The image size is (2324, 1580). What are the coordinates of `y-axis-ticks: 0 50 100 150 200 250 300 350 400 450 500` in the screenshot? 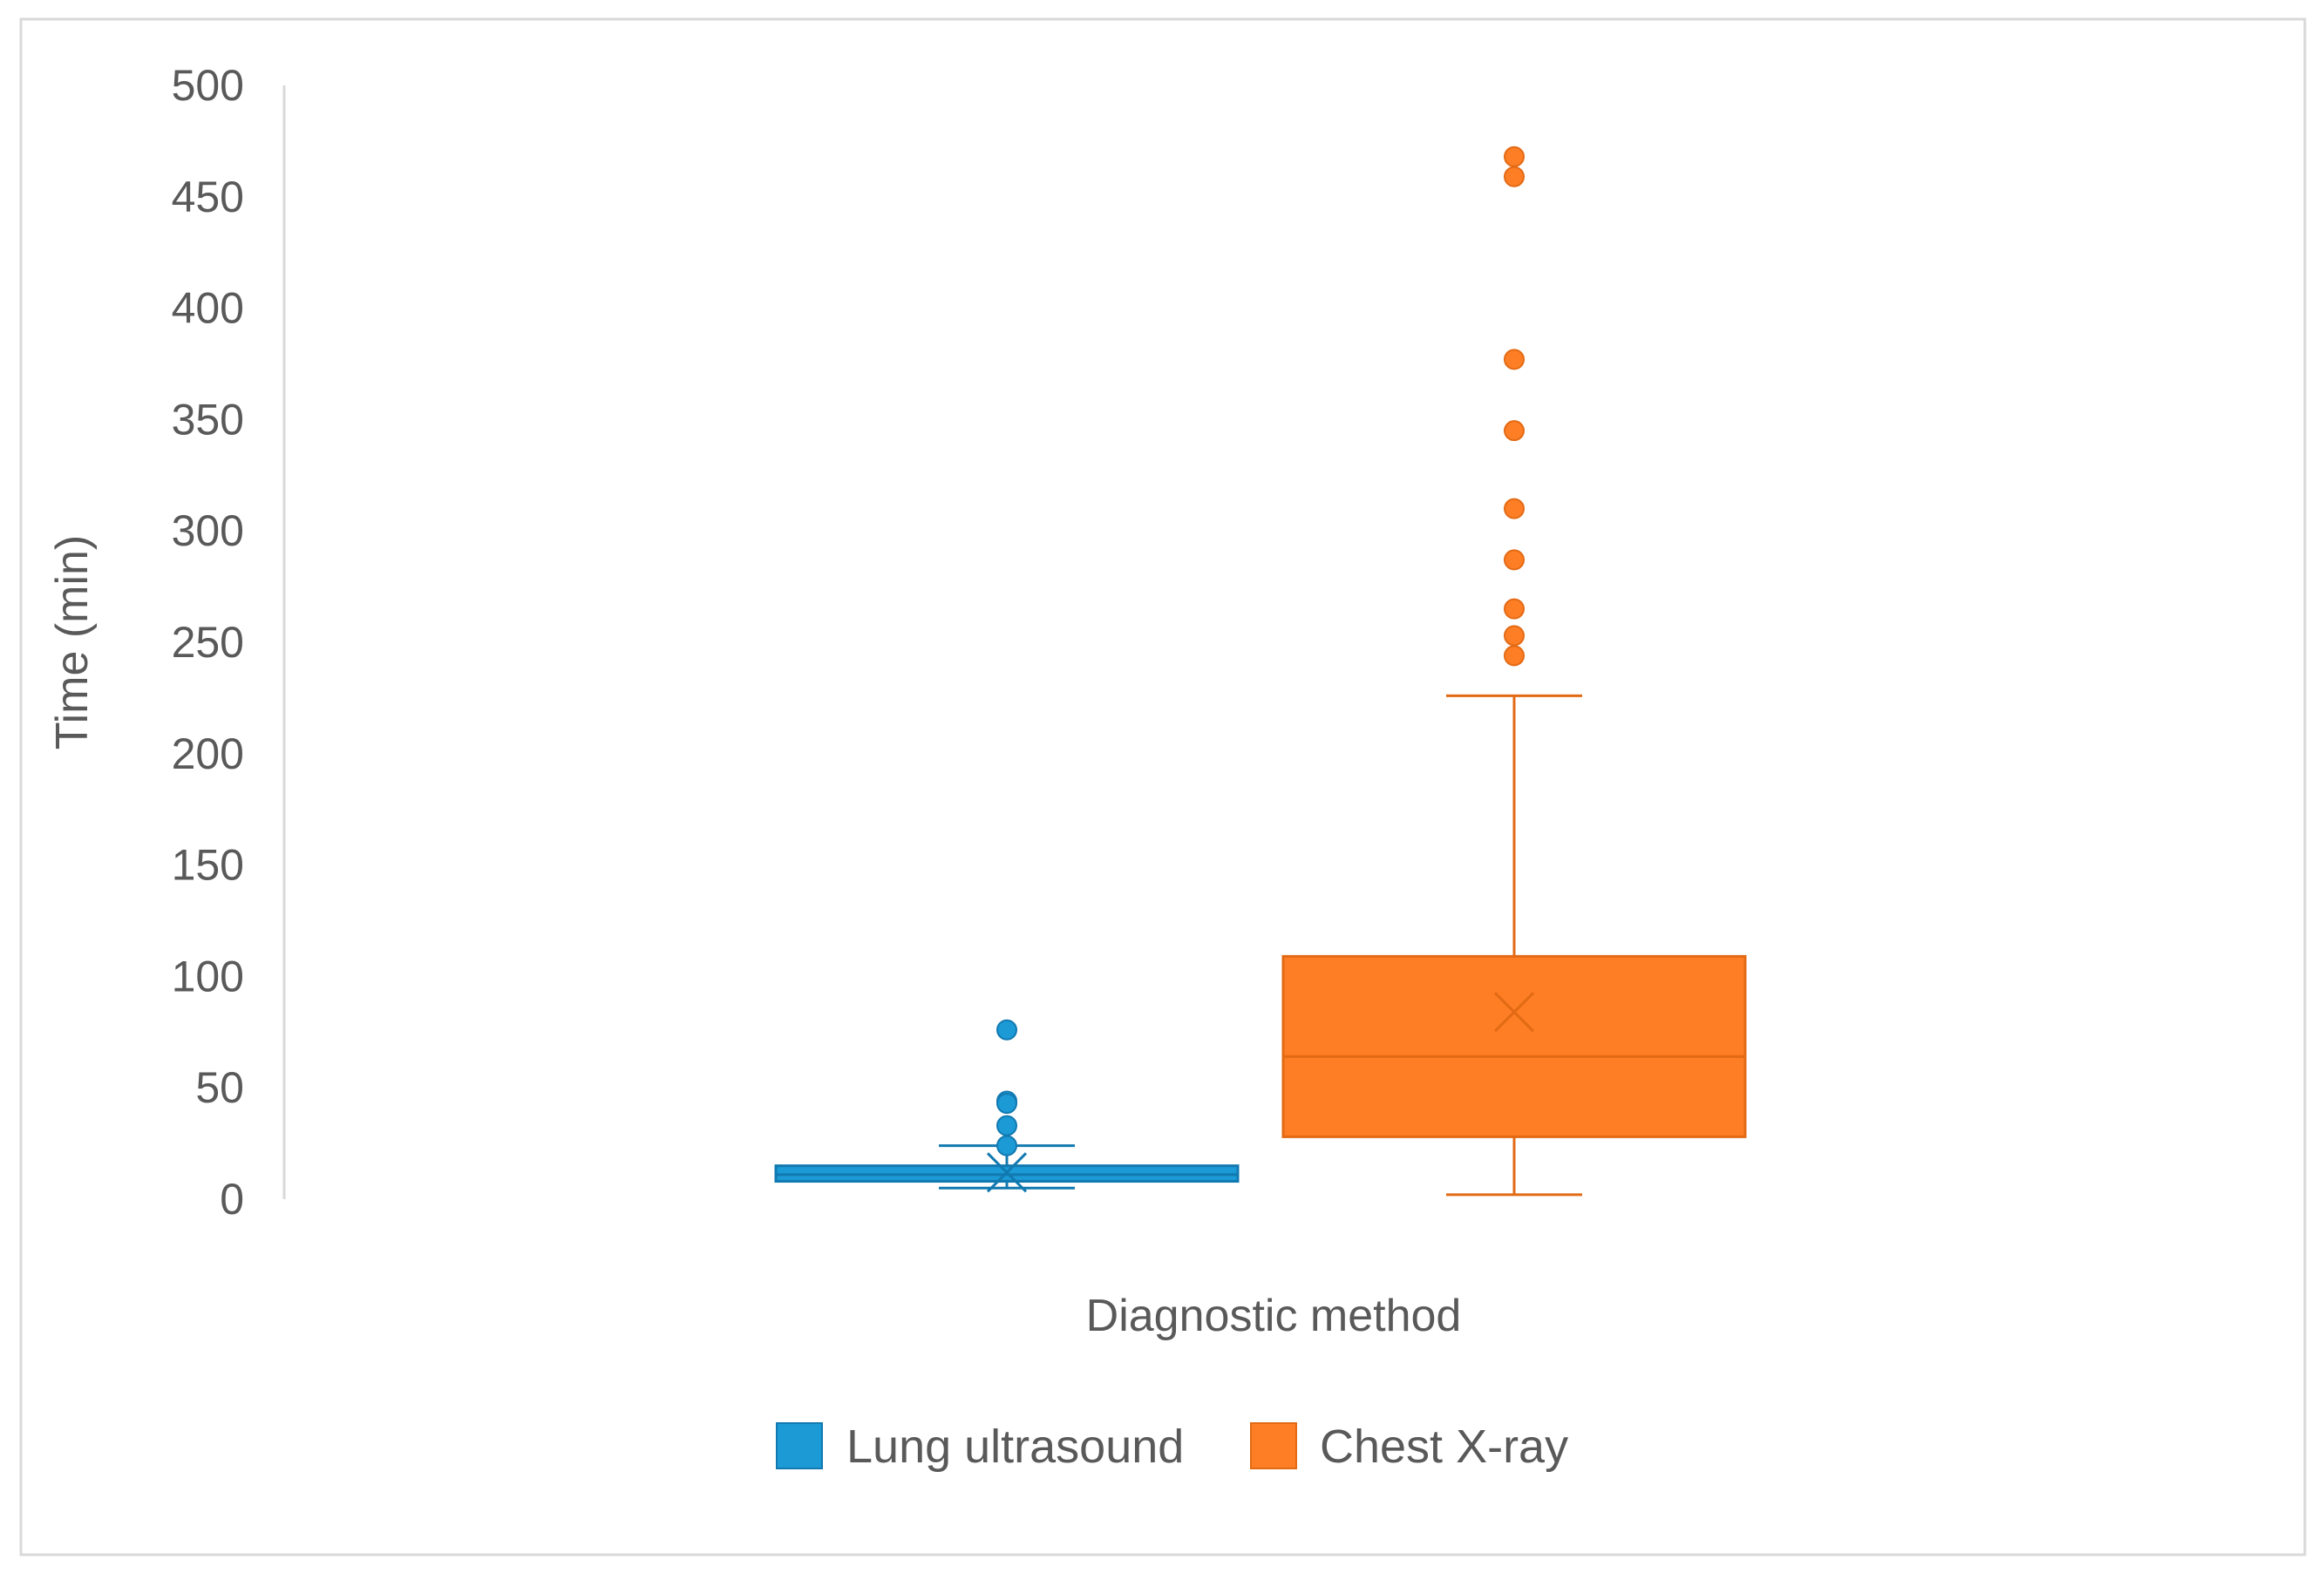 It's located at (208, 642).